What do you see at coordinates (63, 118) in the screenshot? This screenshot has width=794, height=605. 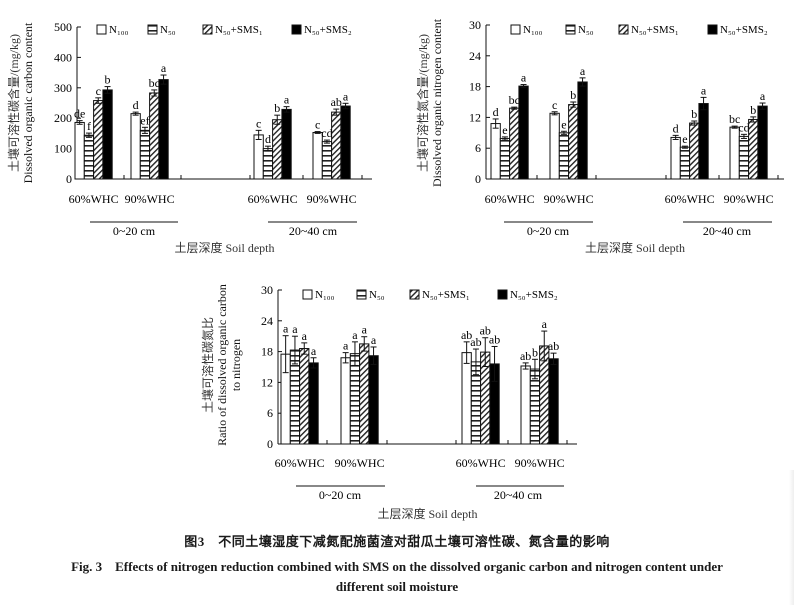 I see `y-tick-label: 200` at bounding box center [63, 118].